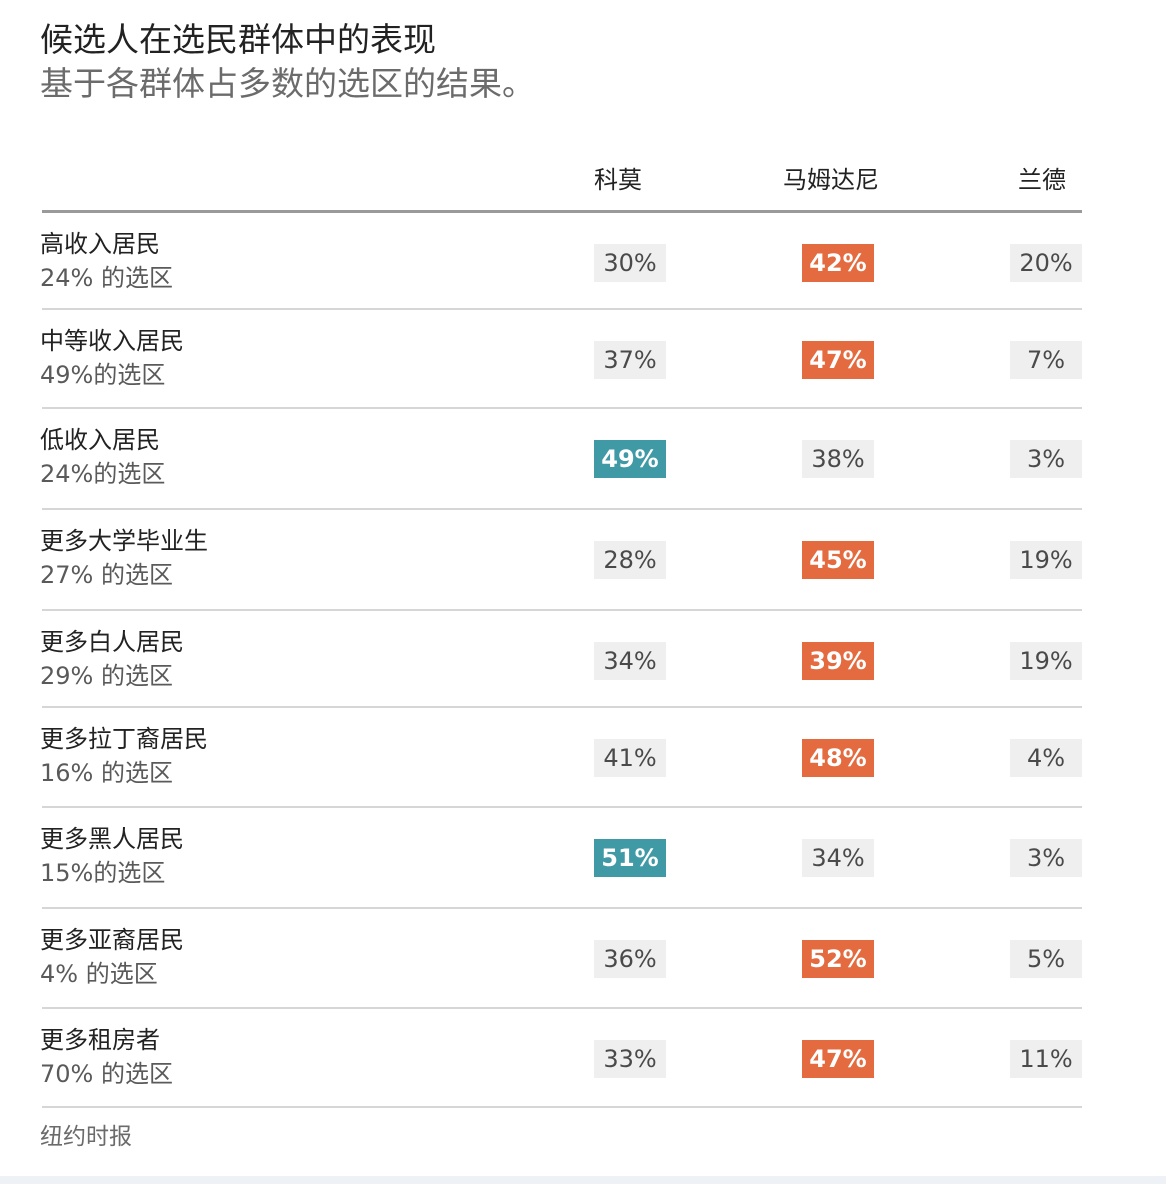 The height and width of the screenshot is (1184, 1166). Describe the element at coordinates (630, 959) in the screenshot. I see `value-cell-cuomo: 36%` at that location.